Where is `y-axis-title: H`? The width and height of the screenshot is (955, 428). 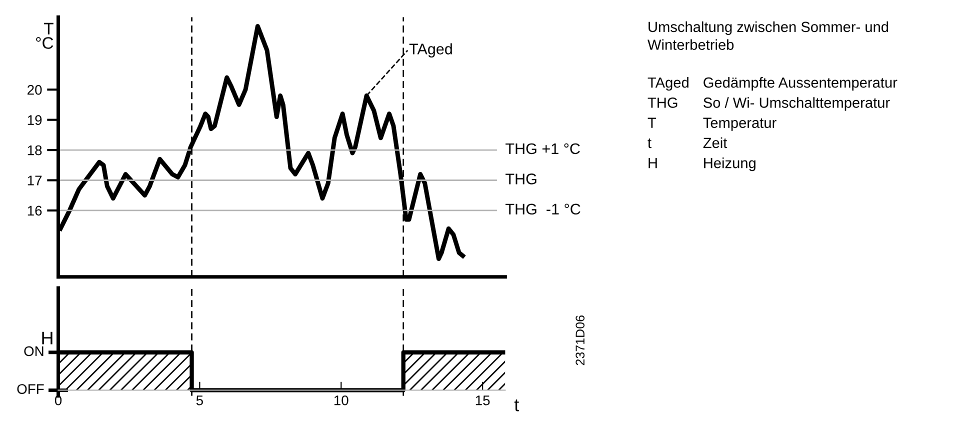 y-axis-title: H is located at coordinates (47, 338).